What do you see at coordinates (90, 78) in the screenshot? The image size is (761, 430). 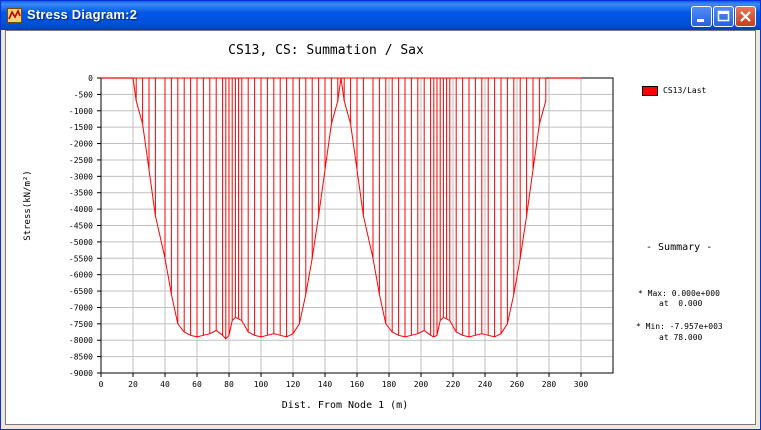 I see `y-tick-label: 0` at bounding box center [90, 78].